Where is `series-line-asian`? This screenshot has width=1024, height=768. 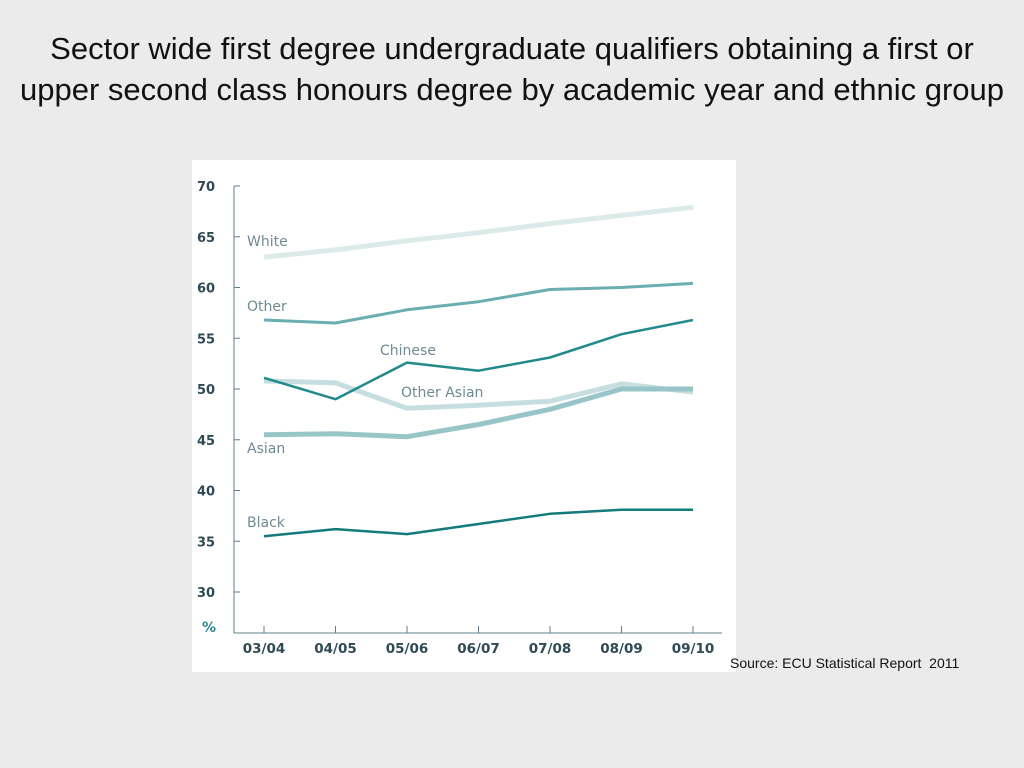 series-line-asian is located at coordinates (478, 413).